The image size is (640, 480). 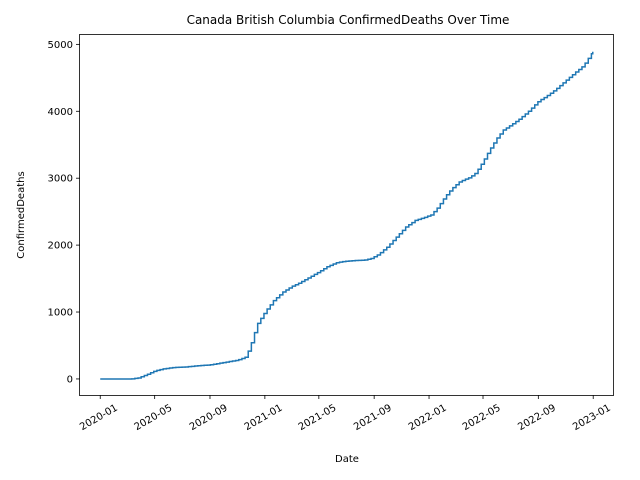 I want to click on y-tick-label: 4000, so click(x=60, y=112).